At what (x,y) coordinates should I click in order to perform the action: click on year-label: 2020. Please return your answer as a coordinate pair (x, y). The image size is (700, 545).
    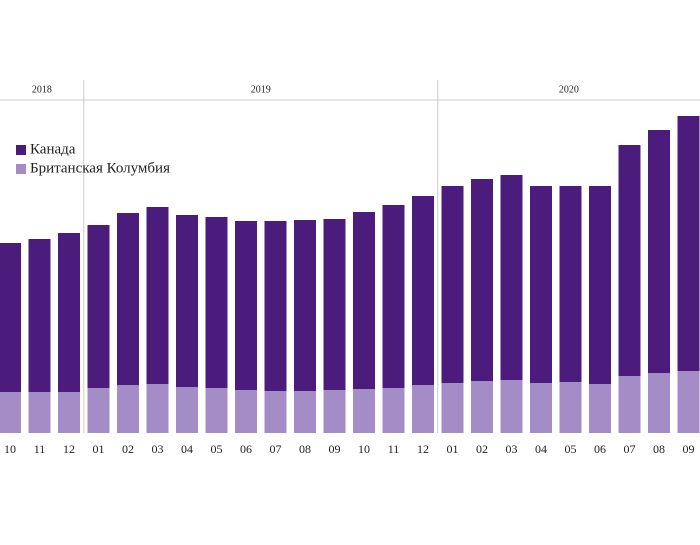
    Looking at the image, I should click on (569, 89).